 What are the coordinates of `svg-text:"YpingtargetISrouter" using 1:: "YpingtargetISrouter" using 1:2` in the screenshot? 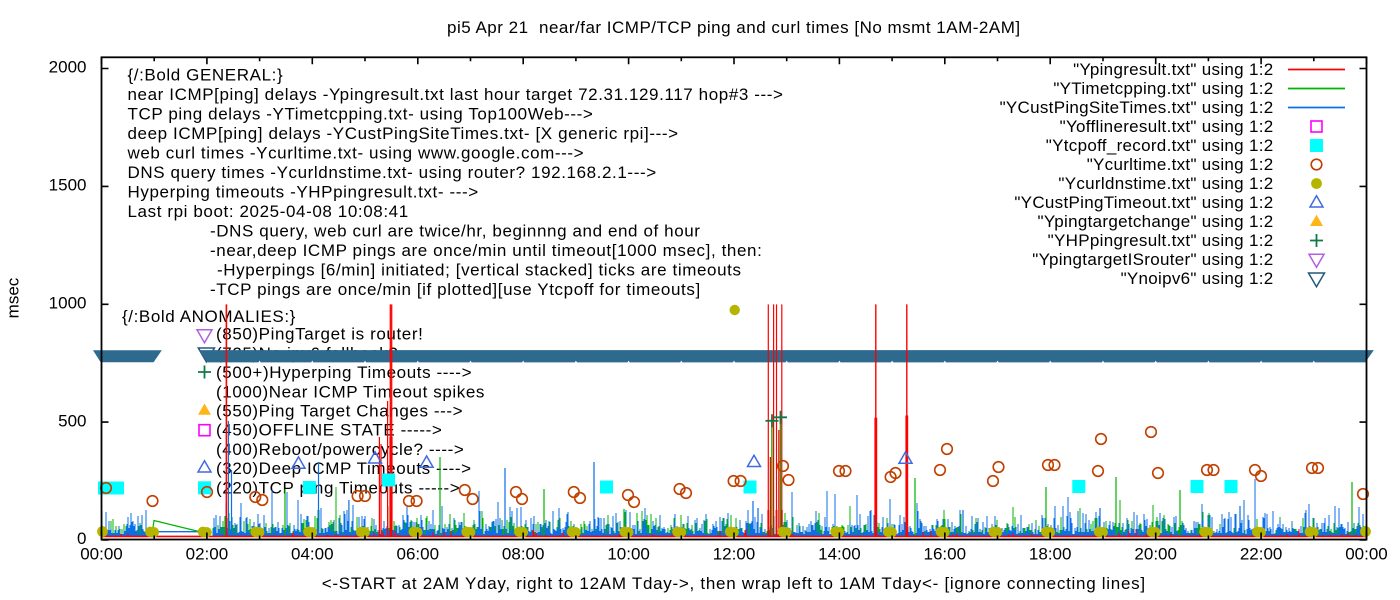 It's located at (1152, 259).